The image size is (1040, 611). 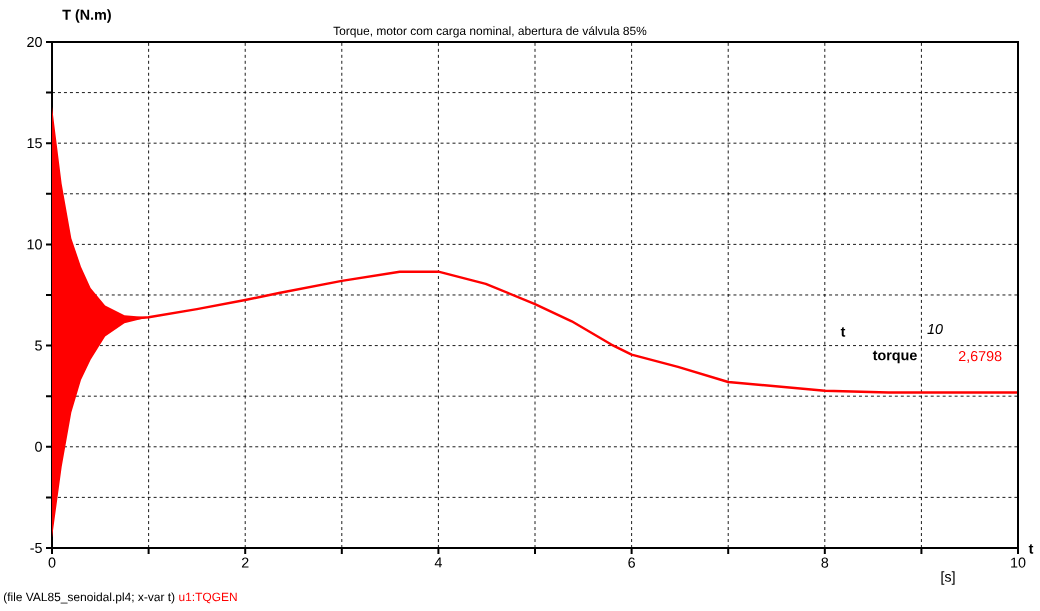 What do you see at coordinates (631, 562) in the screenshot?
I see `x-tick-label: 6` at bounding box center [631, 562].